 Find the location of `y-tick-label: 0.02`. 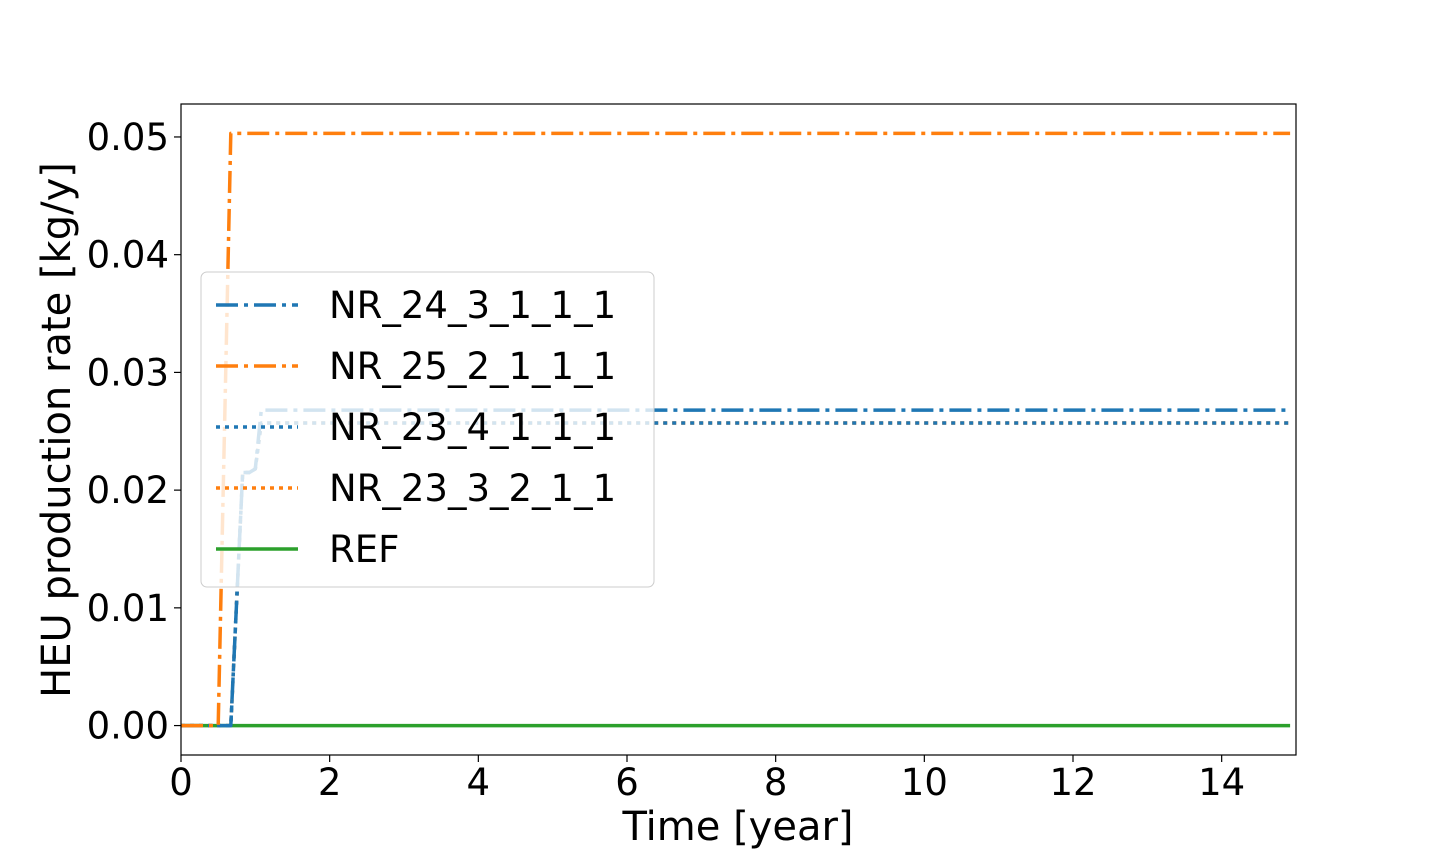

y-tick-label: 0.02 is located at coordinates (128, 490).